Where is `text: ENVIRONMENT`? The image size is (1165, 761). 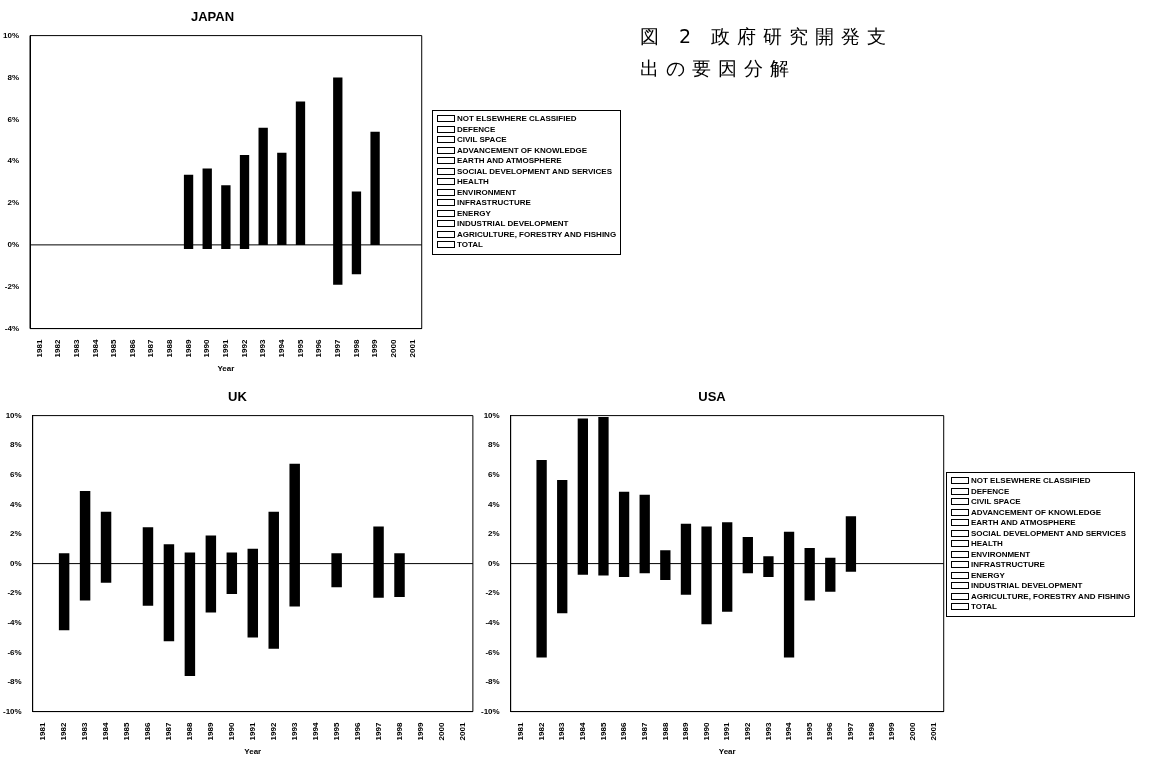 text: ENVIRONMENT is located at coordinates (1001, 554).